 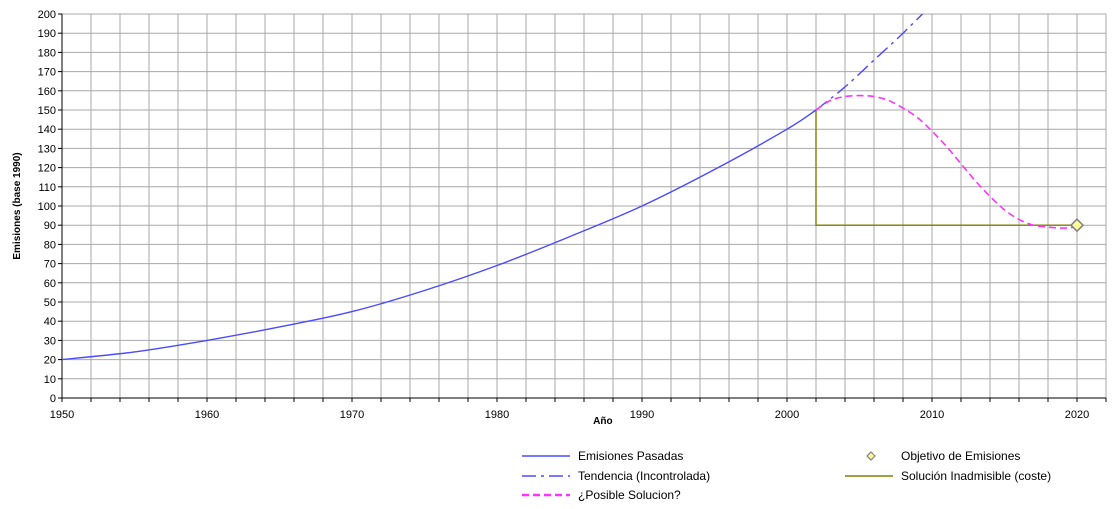 I want to click on legend-label: Emisiones Pasadas, so click(x=630, y=456).